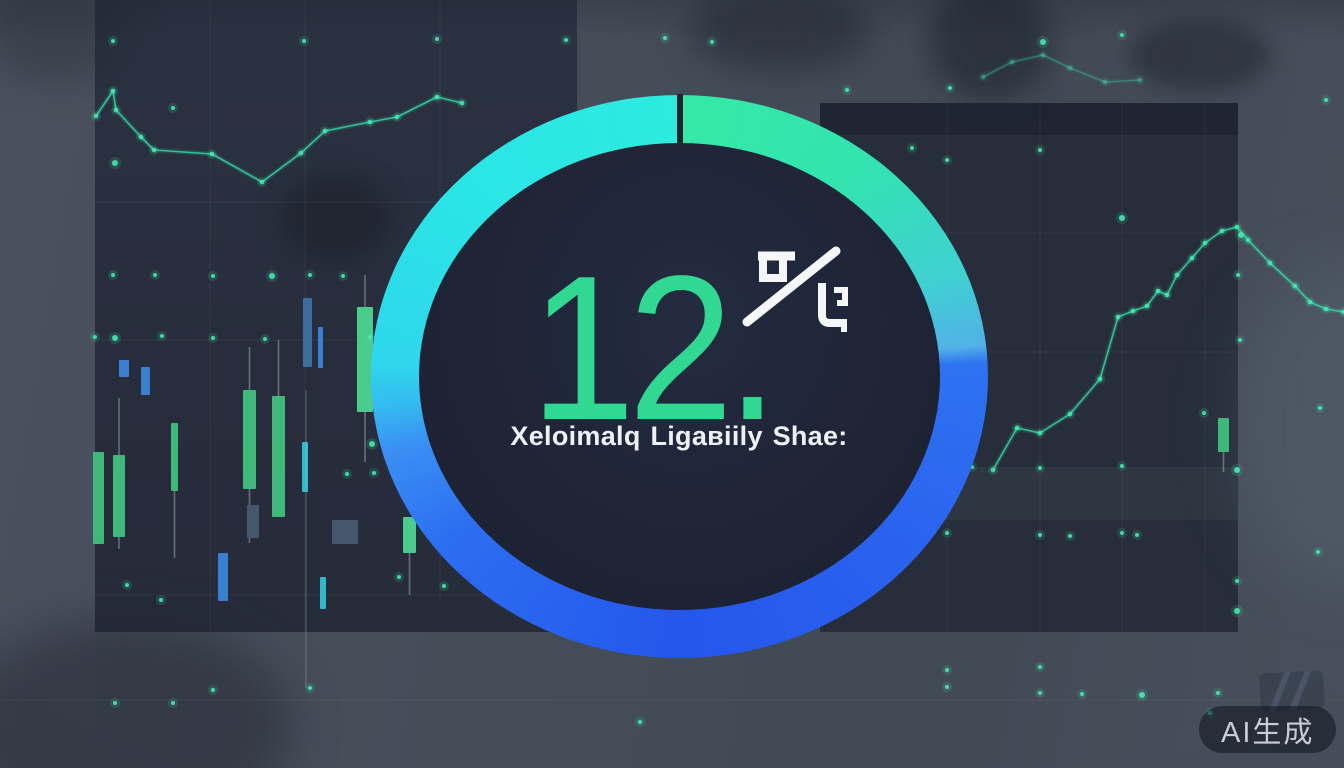 This screenshot has width=1344, height=768. What do you see at coordinates (47, 384) in the screenshot?
I see `left-edge-band` at bounding box center [47, 384].